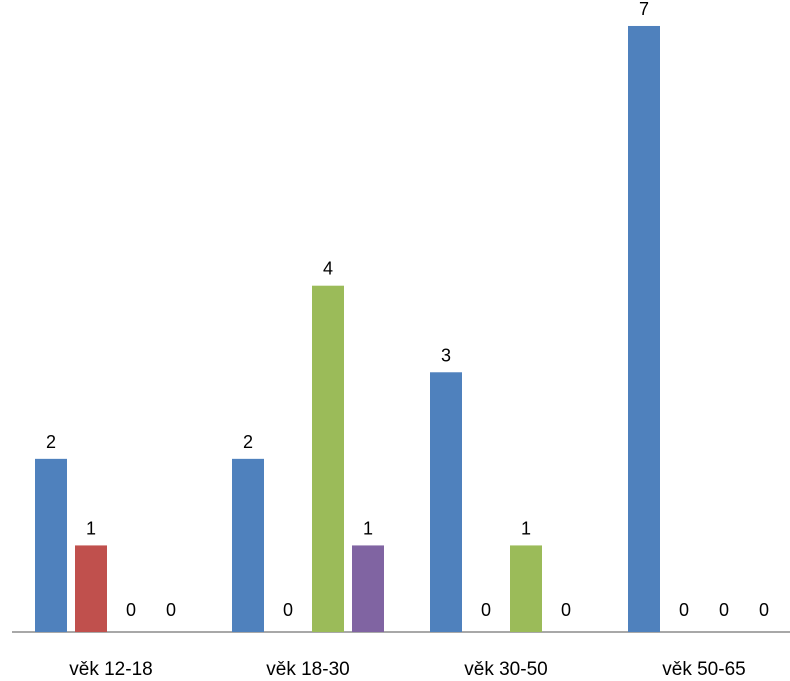  Describe the element at coordinates (368, 528) in the screenshot. I see `data-label-2-series-4: 1` at that location.